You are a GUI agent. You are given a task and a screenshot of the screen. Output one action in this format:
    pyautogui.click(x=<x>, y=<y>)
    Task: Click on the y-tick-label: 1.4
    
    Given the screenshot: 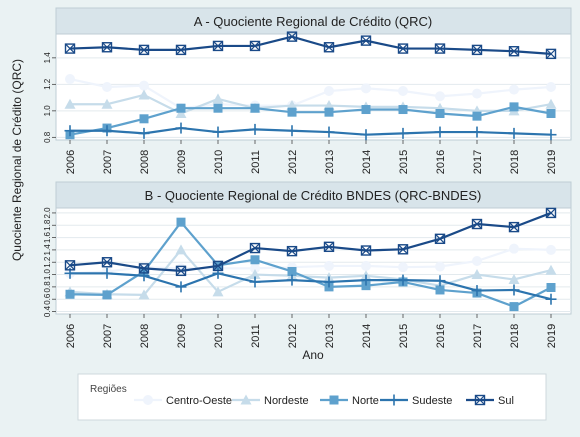 What is the action you would take?
    pyautogui.click(x=47, y=58)
    